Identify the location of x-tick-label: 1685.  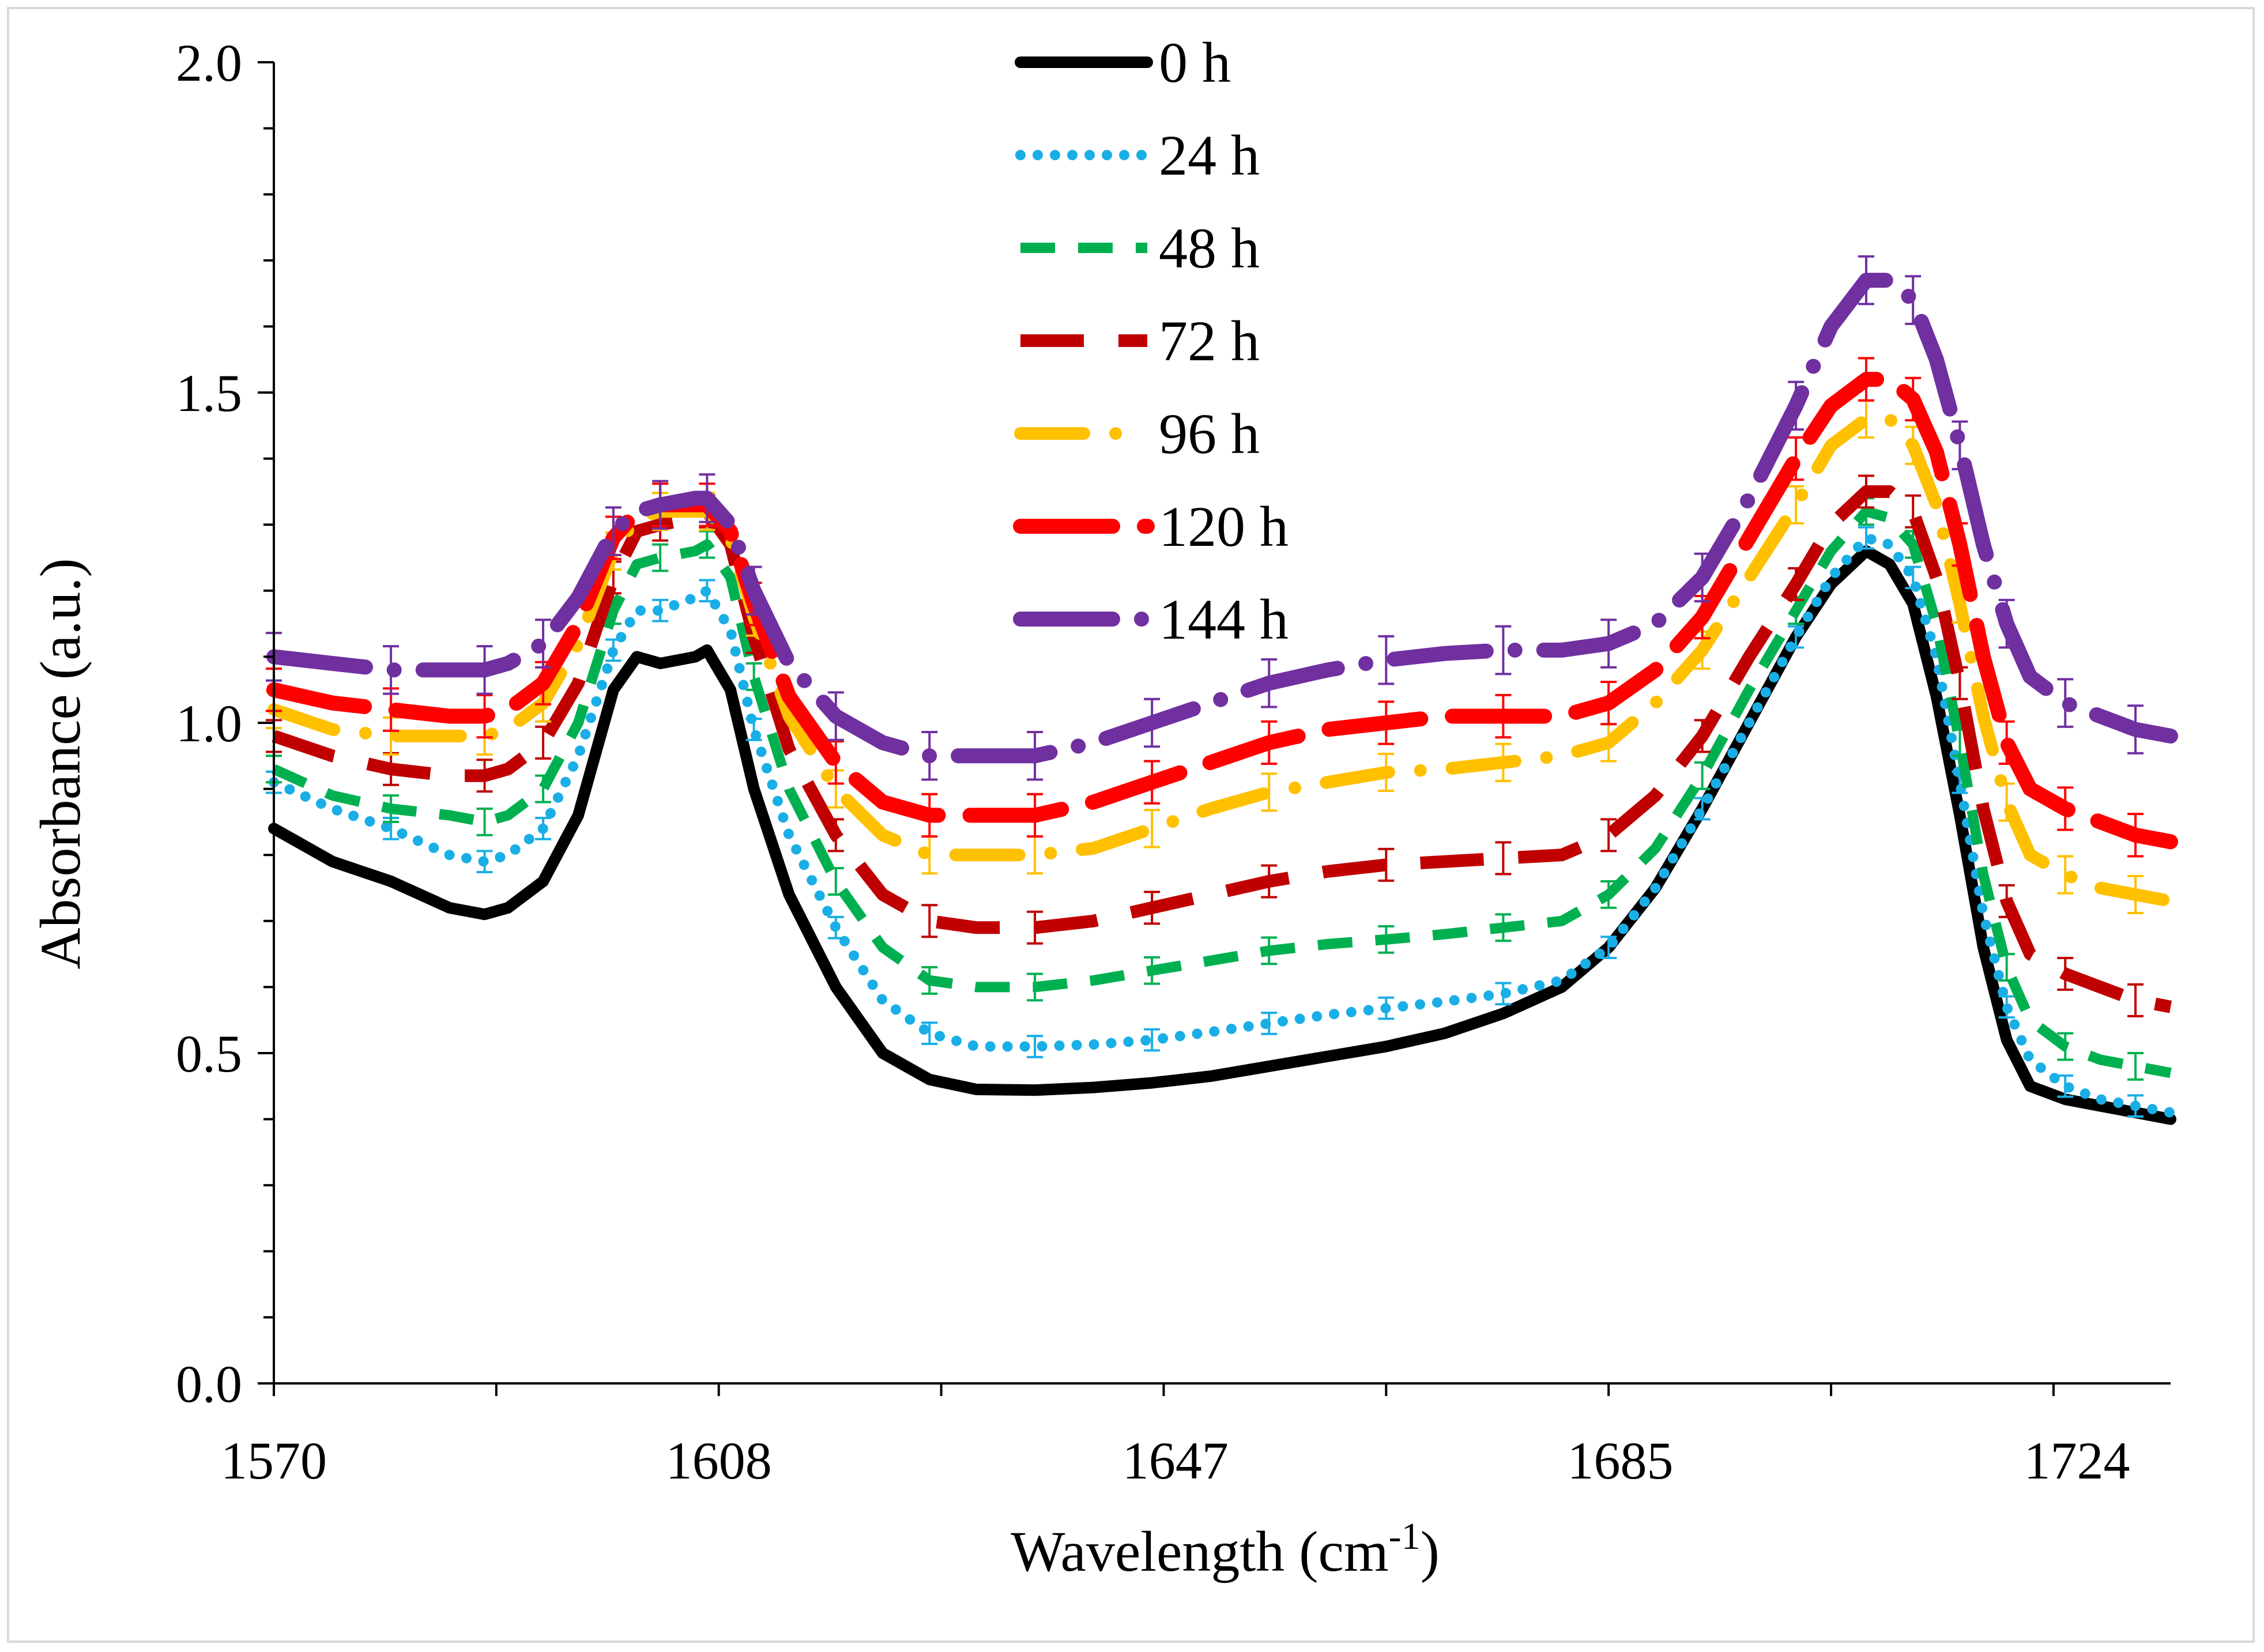
(1620, 1460).